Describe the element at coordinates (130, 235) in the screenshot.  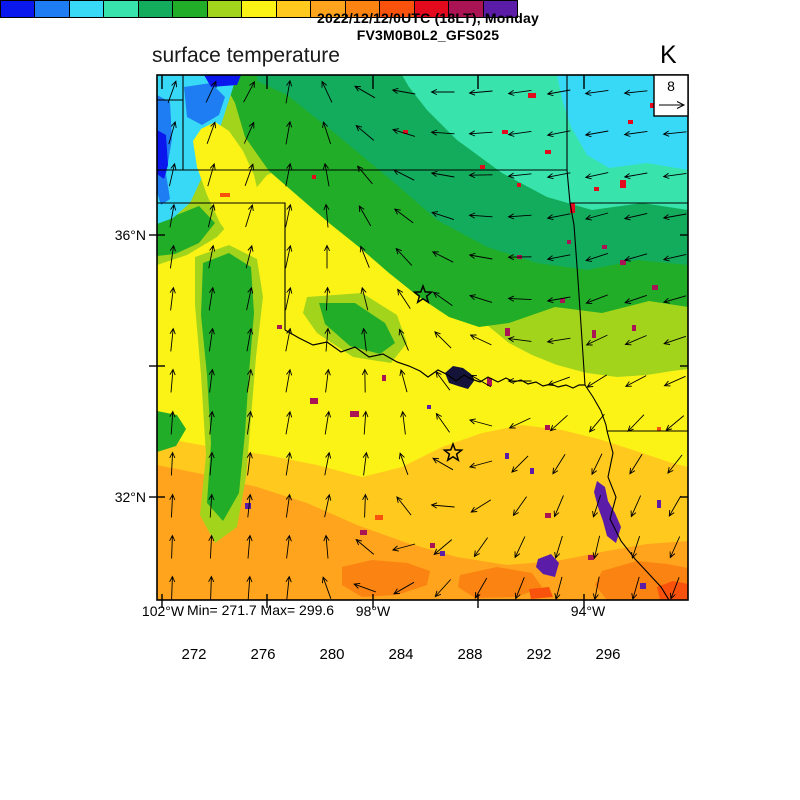
I see `lat-label-36n: 36°N` at that location.